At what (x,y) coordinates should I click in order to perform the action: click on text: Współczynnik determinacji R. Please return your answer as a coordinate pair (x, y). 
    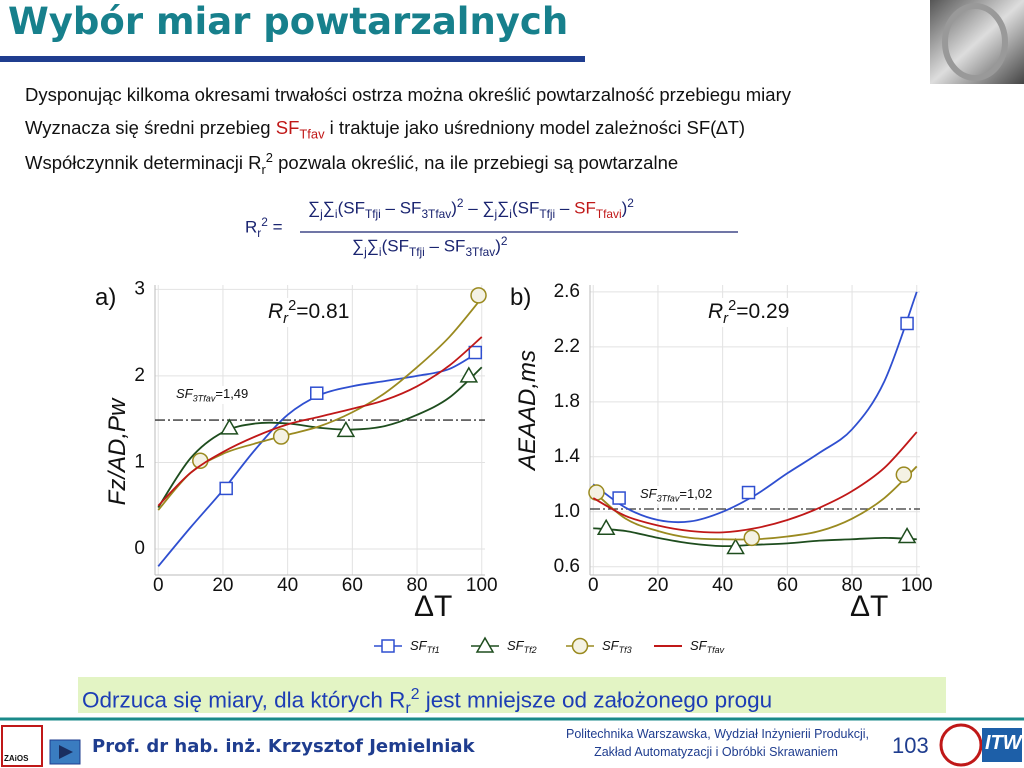
    Looking at the image, I should click on (143, 163).